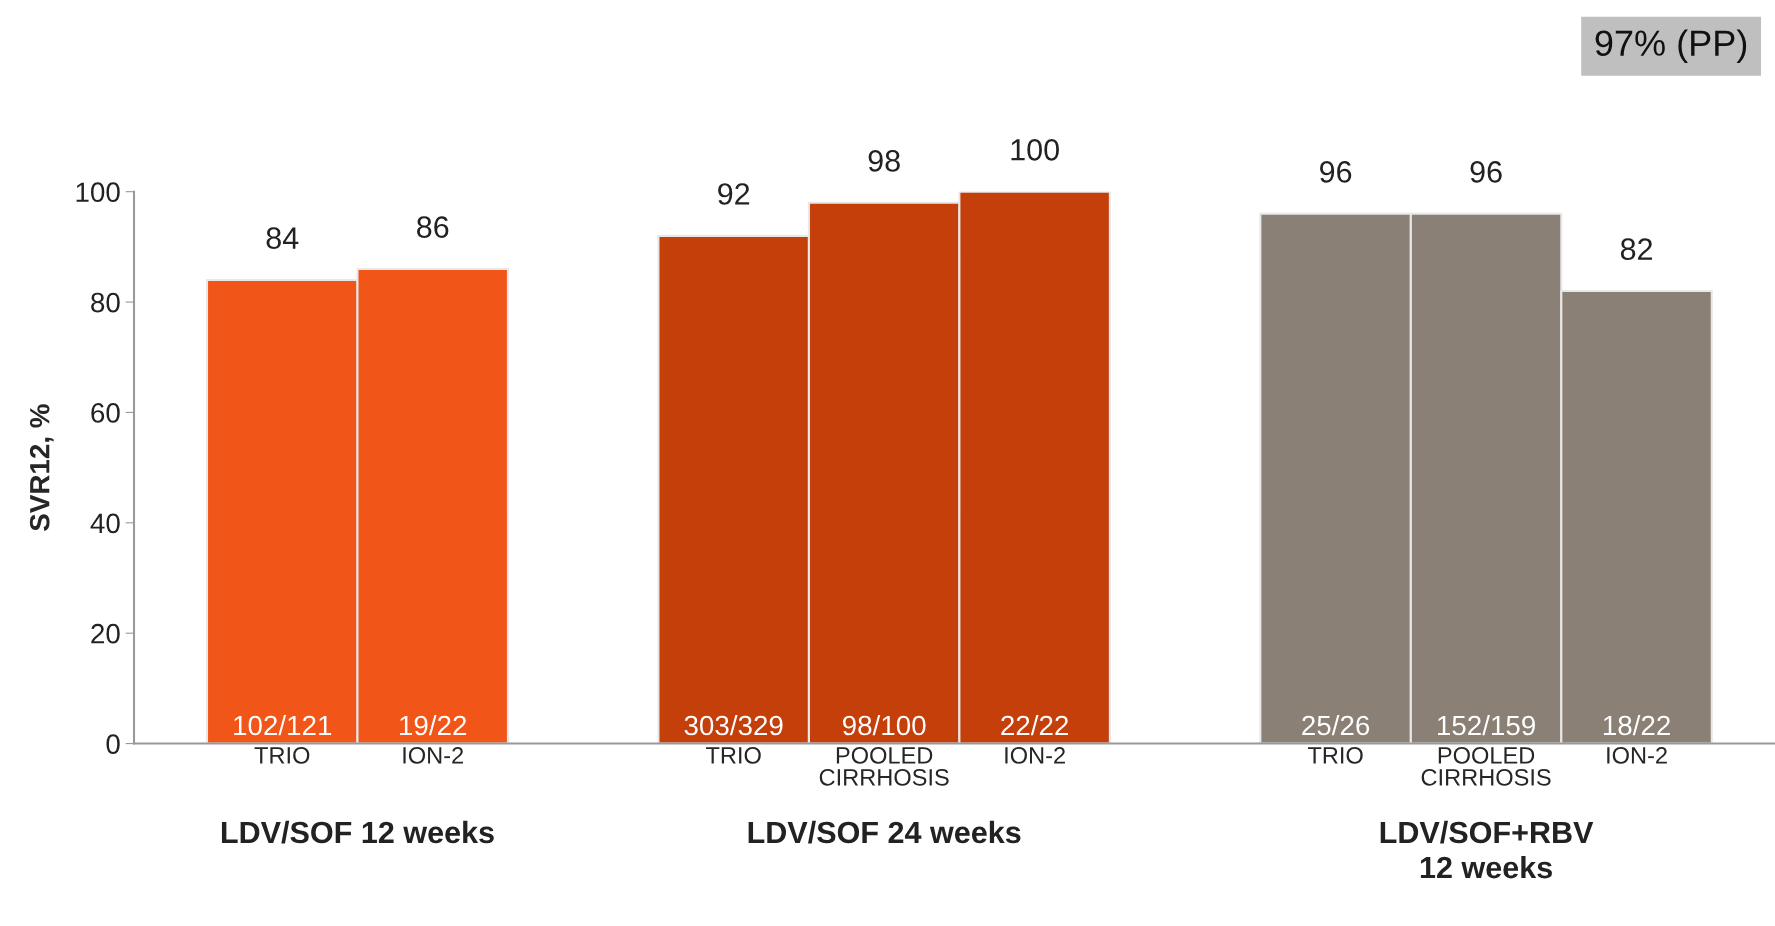 Image resolution: width=1775 pixels, height=926 pixels. I want to click on text: 97% (PP), so click(1671, 46).